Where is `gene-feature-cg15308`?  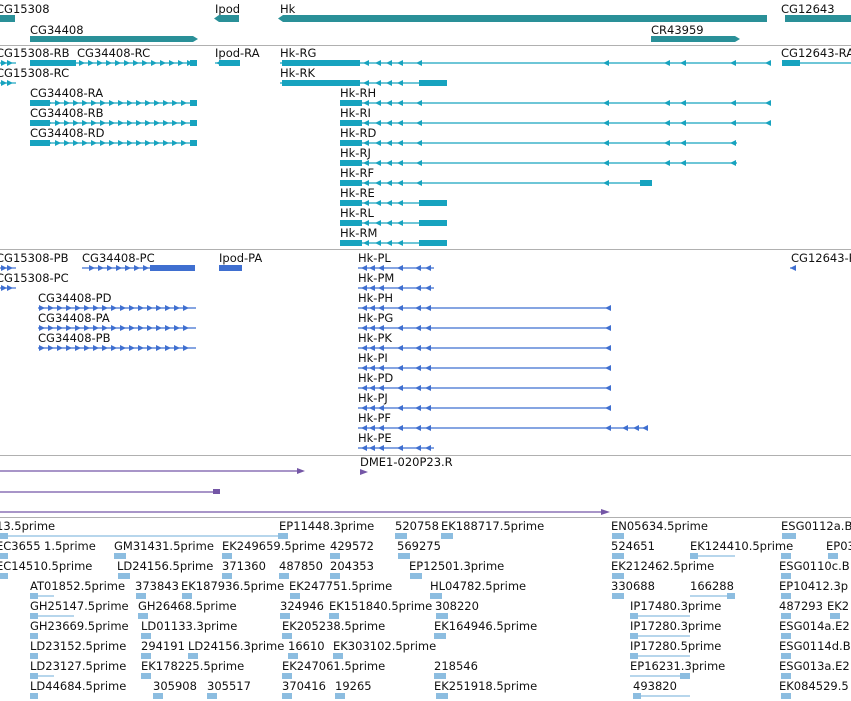 gene-feature-cg15308 is located at coordinates (7, 18).